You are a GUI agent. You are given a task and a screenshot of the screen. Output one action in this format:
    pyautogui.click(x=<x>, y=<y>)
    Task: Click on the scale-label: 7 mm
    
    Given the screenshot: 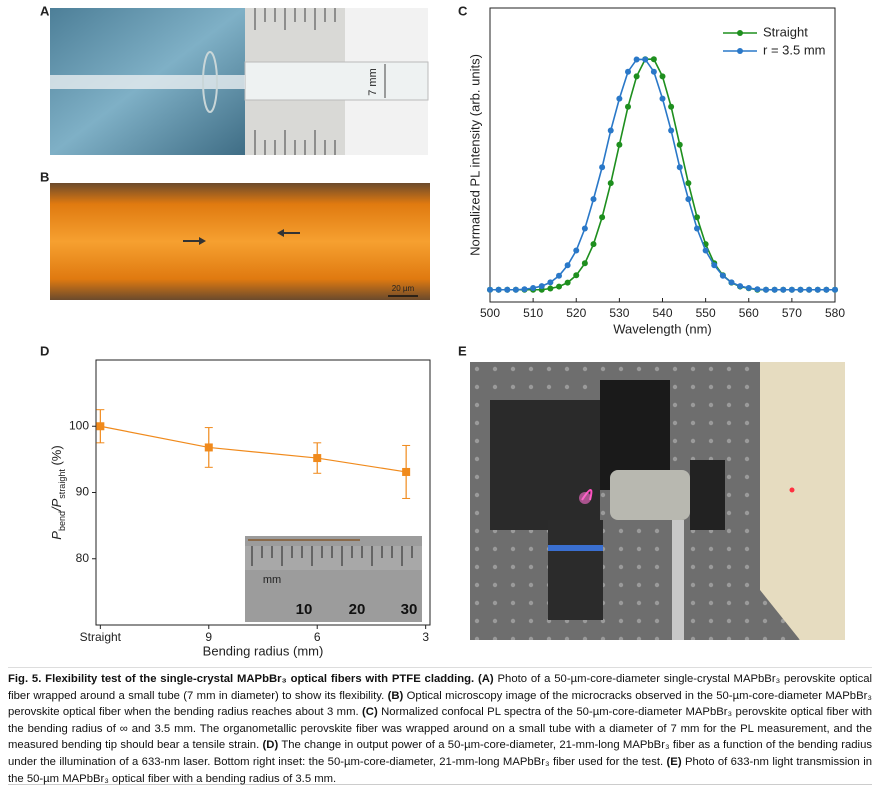 What is the action you would take?
    pyautogui.click(x=373, y=82)
    